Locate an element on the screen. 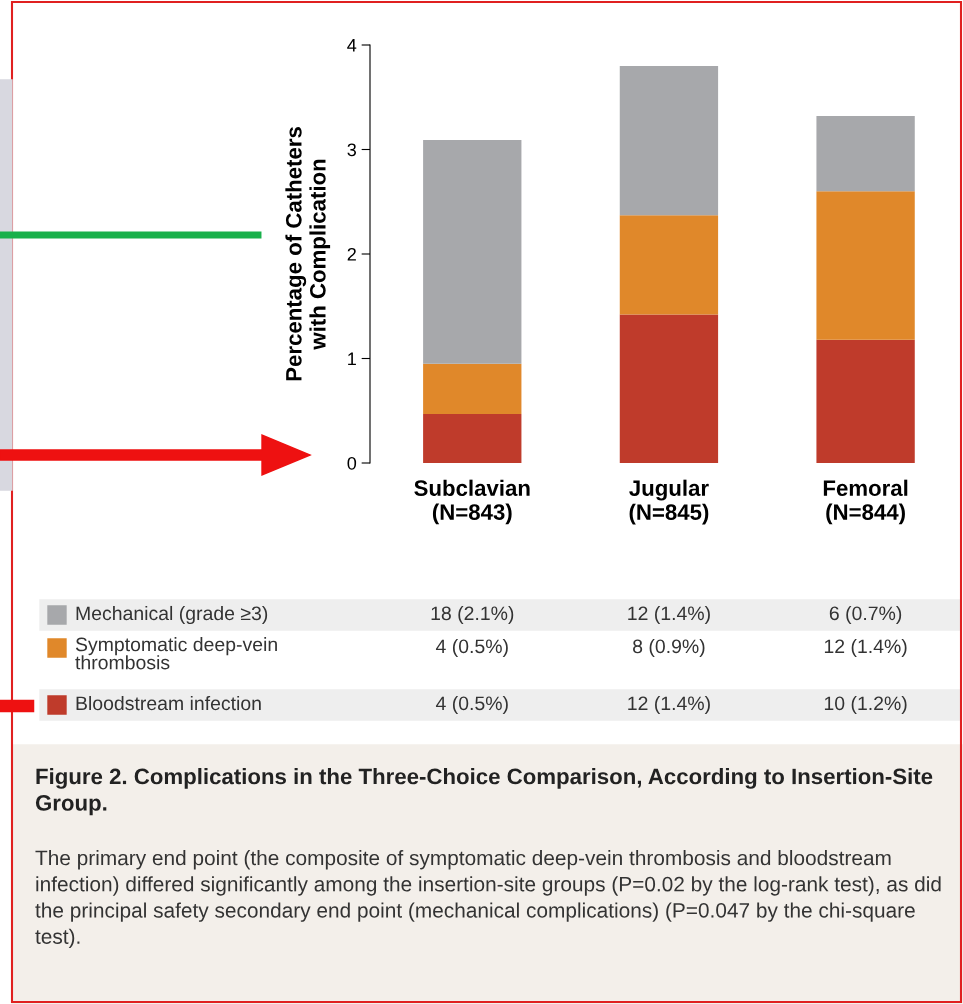 The image size is (963, 1004). data-label: 18 (2.1%) is located at coordinates (472, 615).